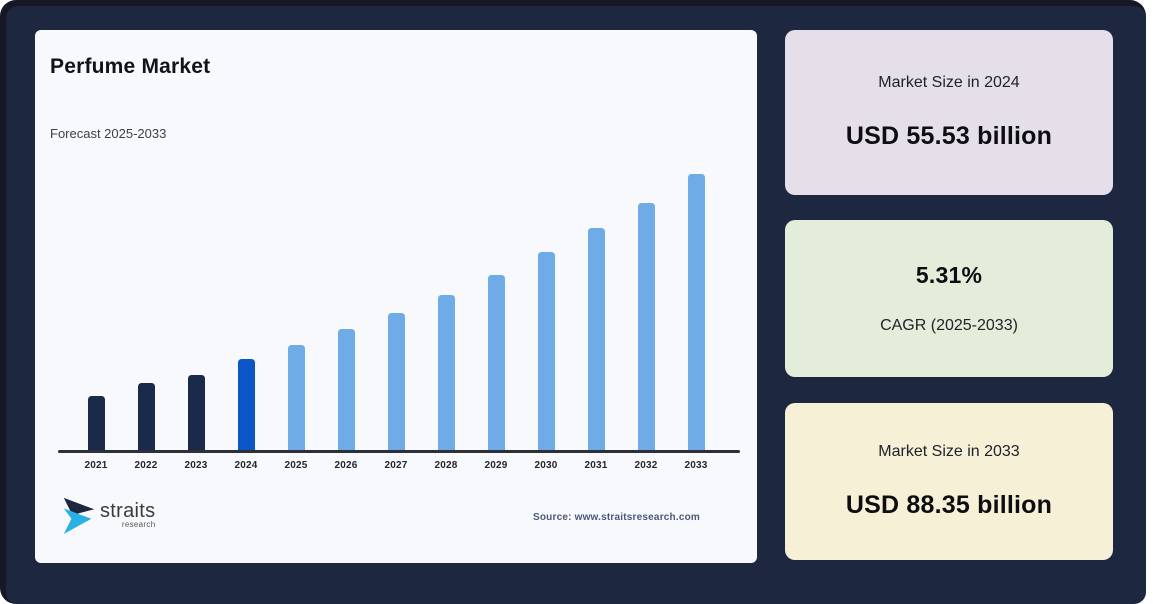 The image size is (1153, 604). Describe the element at coordinates (949, 325) in the screenshot. I see `stat-card-label: CAGR (2025-2033)` at that location.